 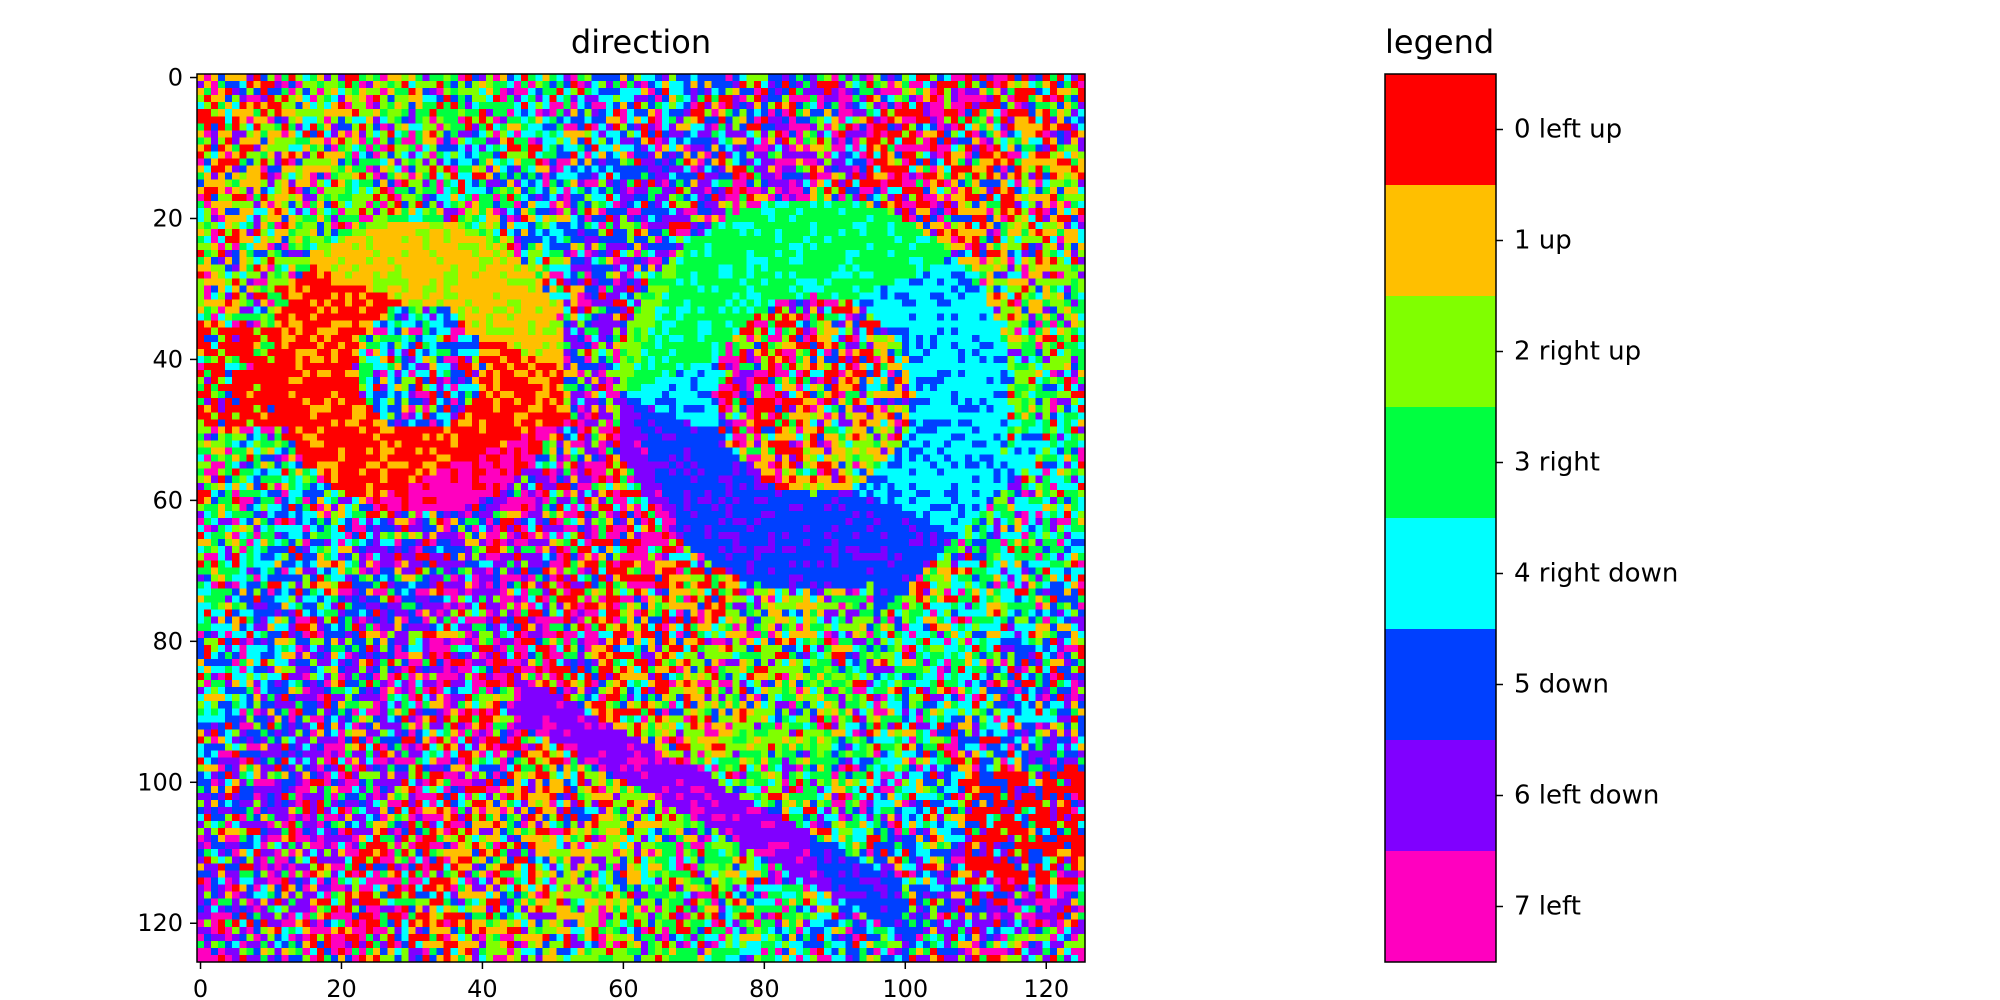 I want to click on y-tick-label: 20, so click(x=167, y=218).